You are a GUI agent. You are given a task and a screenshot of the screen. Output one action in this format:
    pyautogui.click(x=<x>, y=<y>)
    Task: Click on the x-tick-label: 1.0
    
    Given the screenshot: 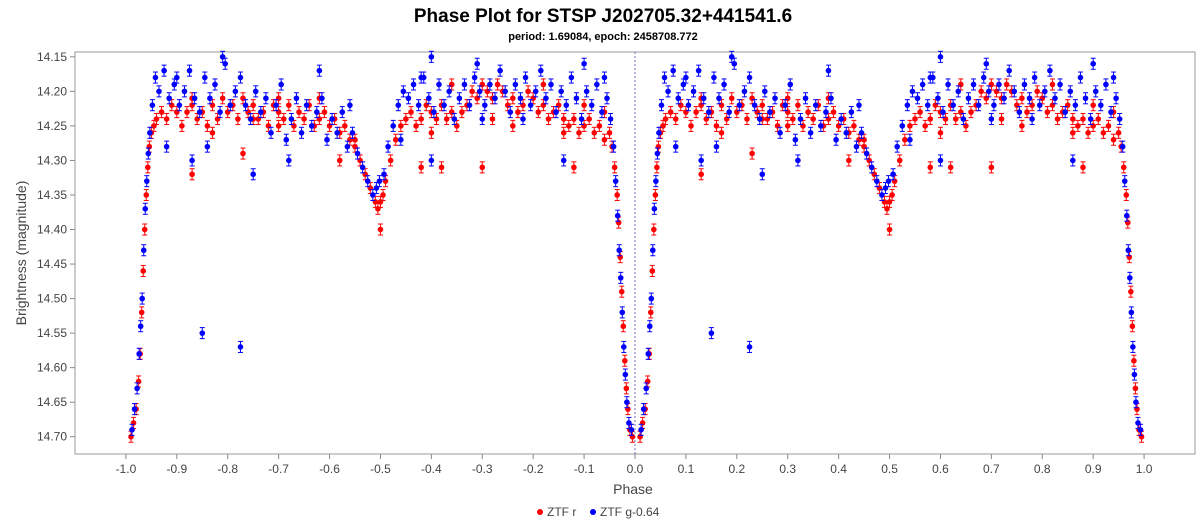 What is the action you would take?
    pyautogui.click(x=1144, y=469)
    